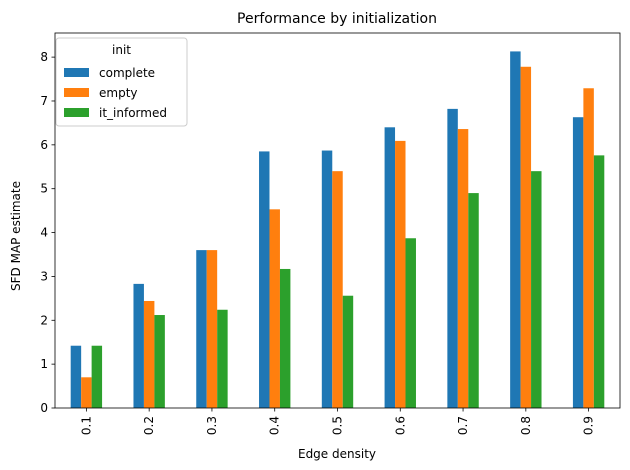  What do you see at coordinates (138, 345) in the screenshot?
I see `bar-complete-0.2` at bounding box center [138, 345].